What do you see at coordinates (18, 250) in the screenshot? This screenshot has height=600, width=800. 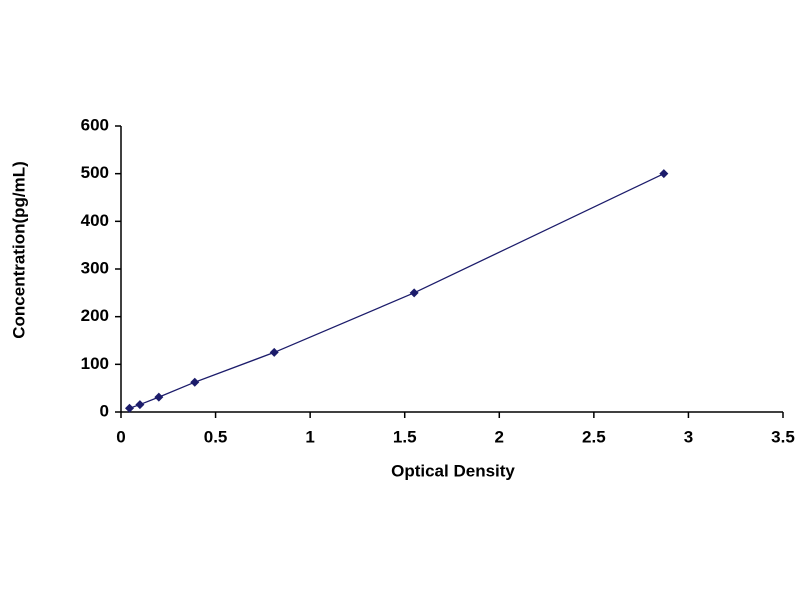 I see `y-axis-label: Concentration(pg/mL)` at bounding box center [18, 250].